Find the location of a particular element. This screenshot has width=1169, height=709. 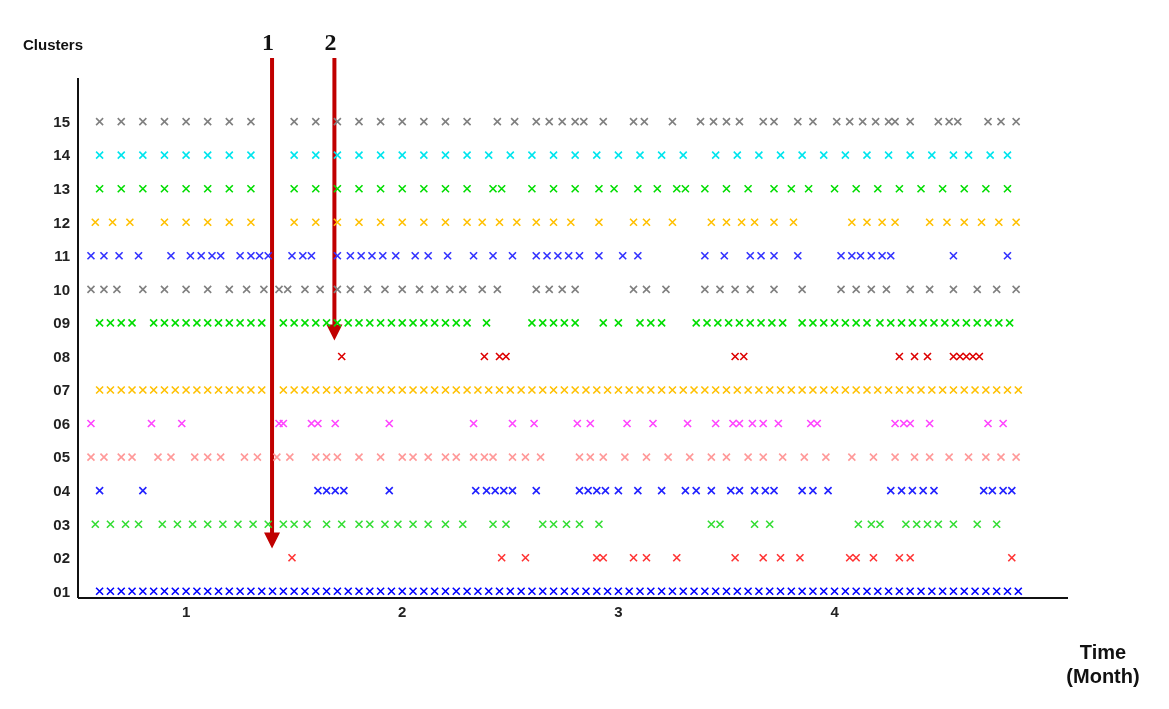

x-tick-label: 4 is located at coordinates (835, 611).